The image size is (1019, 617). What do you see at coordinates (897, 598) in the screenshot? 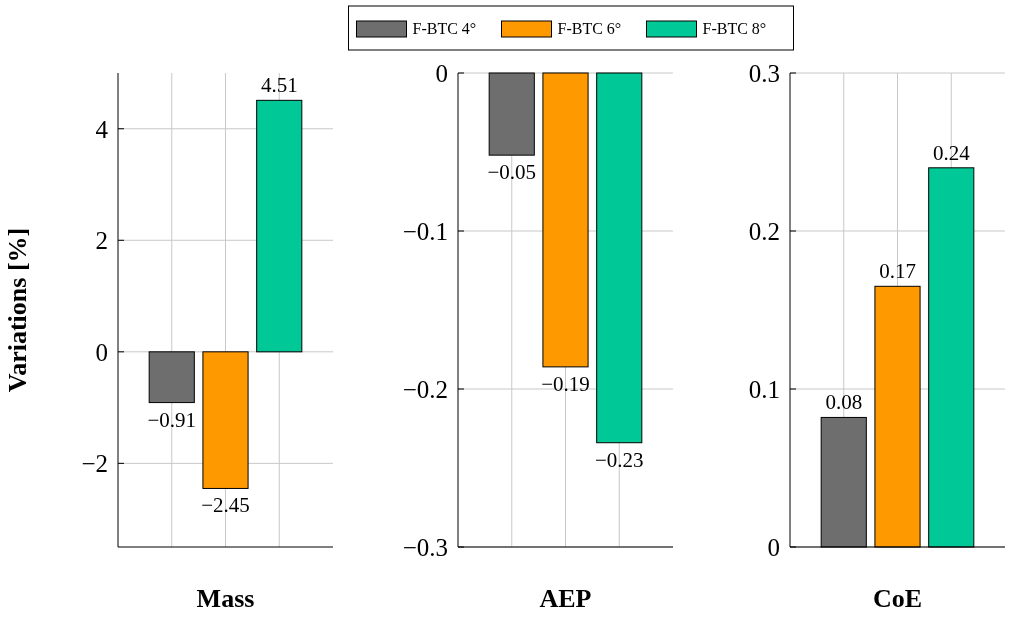
I see `x-axis-title: CoE` at bounding box center [897, 598].